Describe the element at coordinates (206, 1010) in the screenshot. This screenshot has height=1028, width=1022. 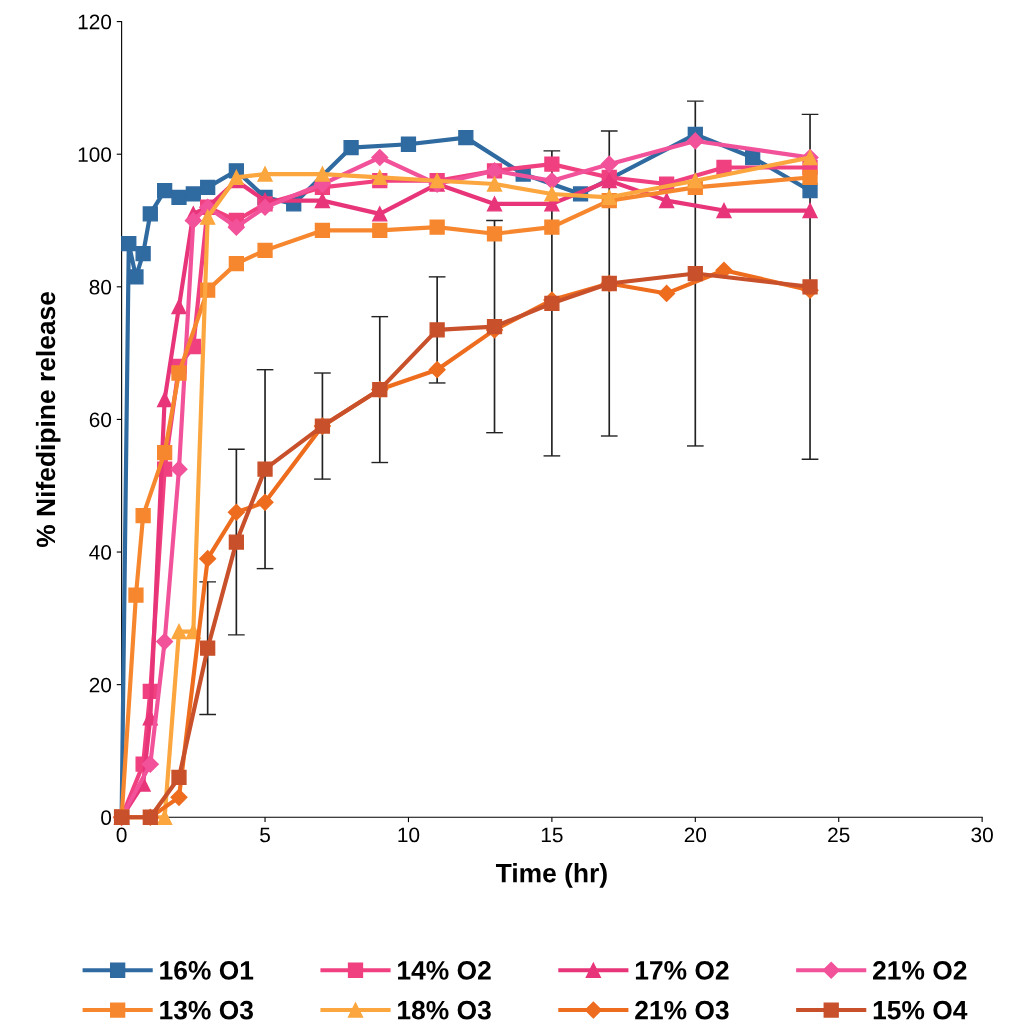
I see `legend-label: 13% O3` at that location.